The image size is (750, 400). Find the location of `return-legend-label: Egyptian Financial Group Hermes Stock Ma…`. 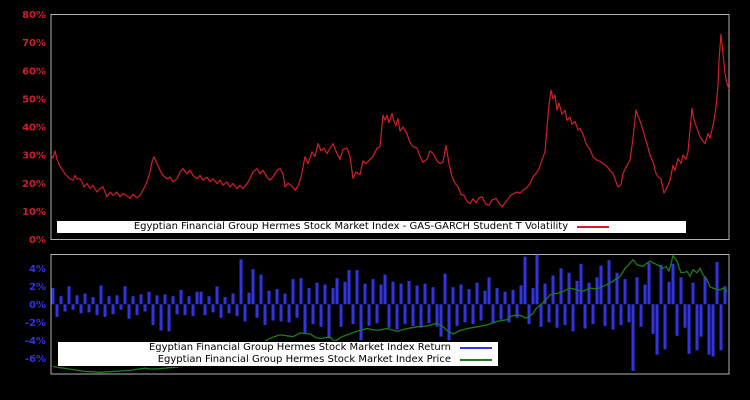

return-legend-label: Egyptian Financial Group Hermes Stock Ma… is located at coordinates (299, 347).